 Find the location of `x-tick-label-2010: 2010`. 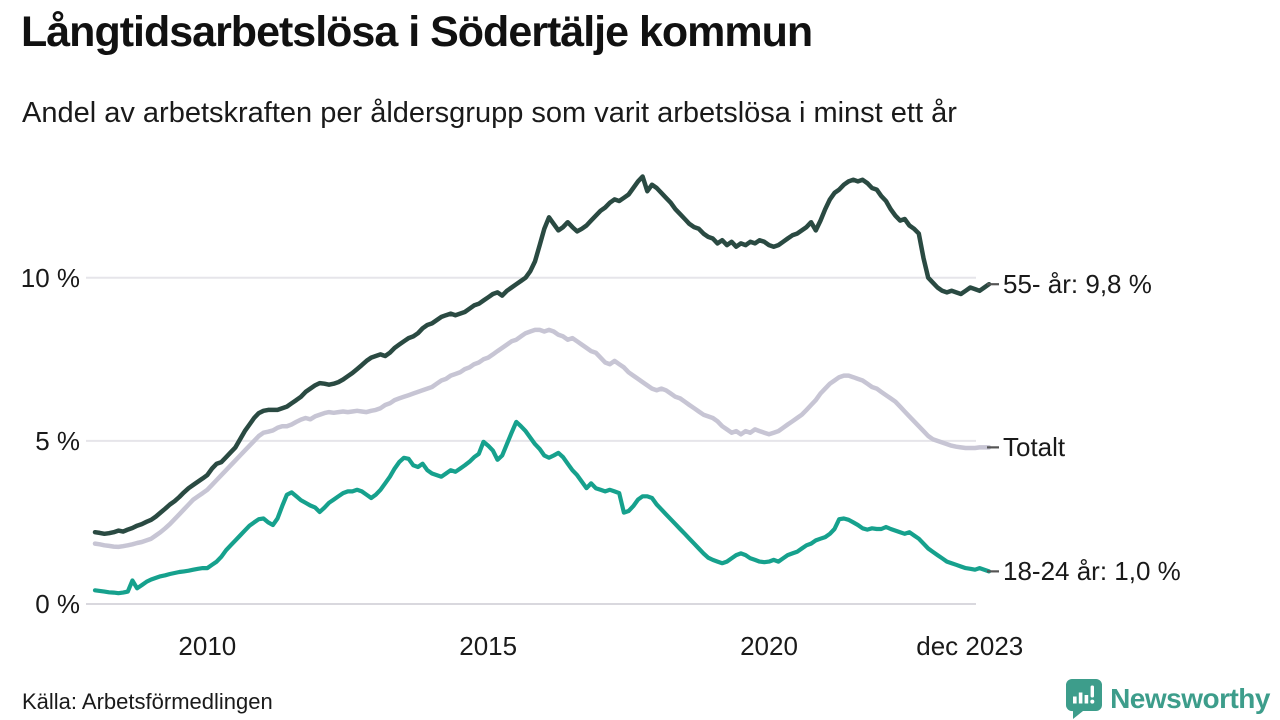

x-tick-label-2010: 2010 is located at coordinates (207, 646).